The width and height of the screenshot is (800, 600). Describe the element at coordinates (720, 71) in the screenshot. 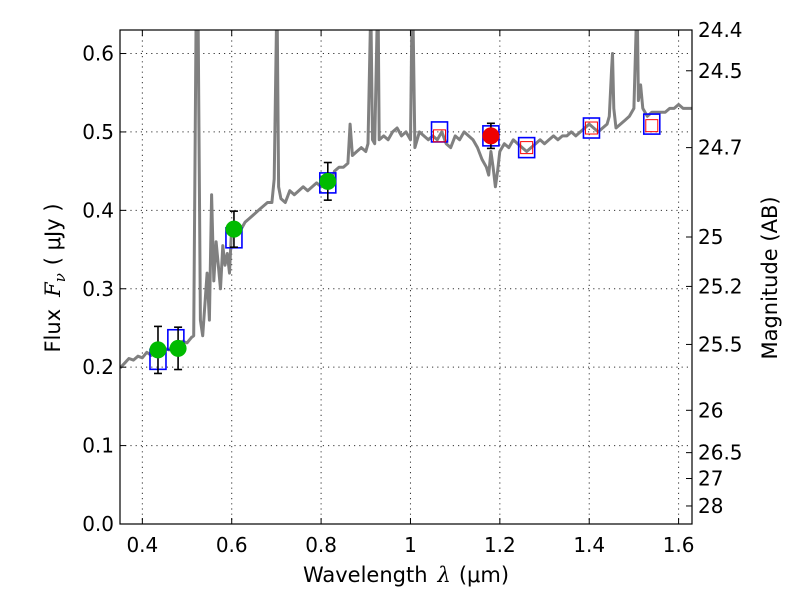

I see `right-tick-label: 24.5` at that location.